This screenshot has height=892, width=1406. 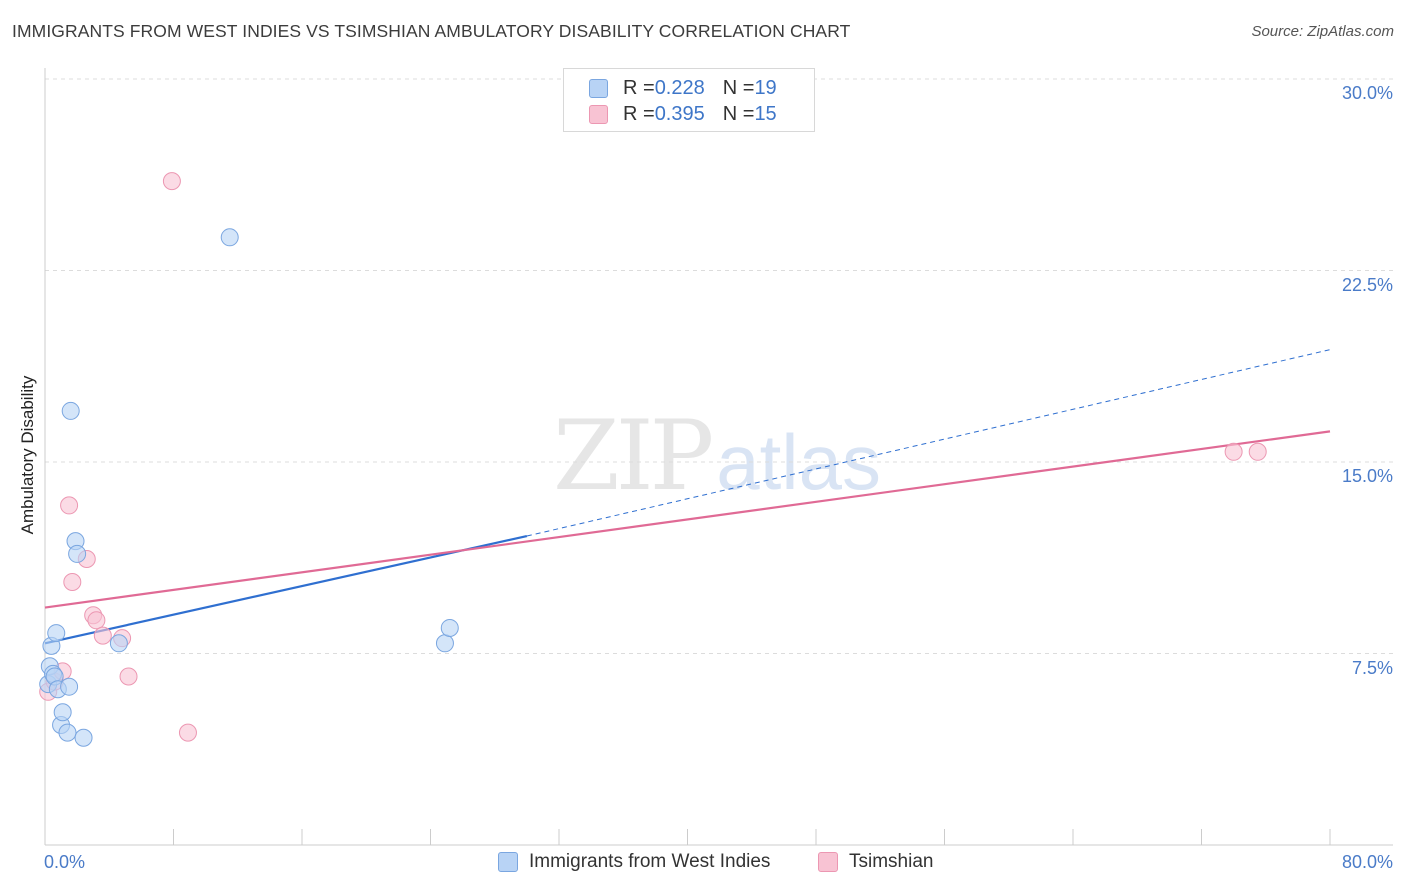 What do you see at coordinates (1372, 667) in the screenshot?
I see `y-tick-label-0: 7.5%` at bounding box center [1372, 667].